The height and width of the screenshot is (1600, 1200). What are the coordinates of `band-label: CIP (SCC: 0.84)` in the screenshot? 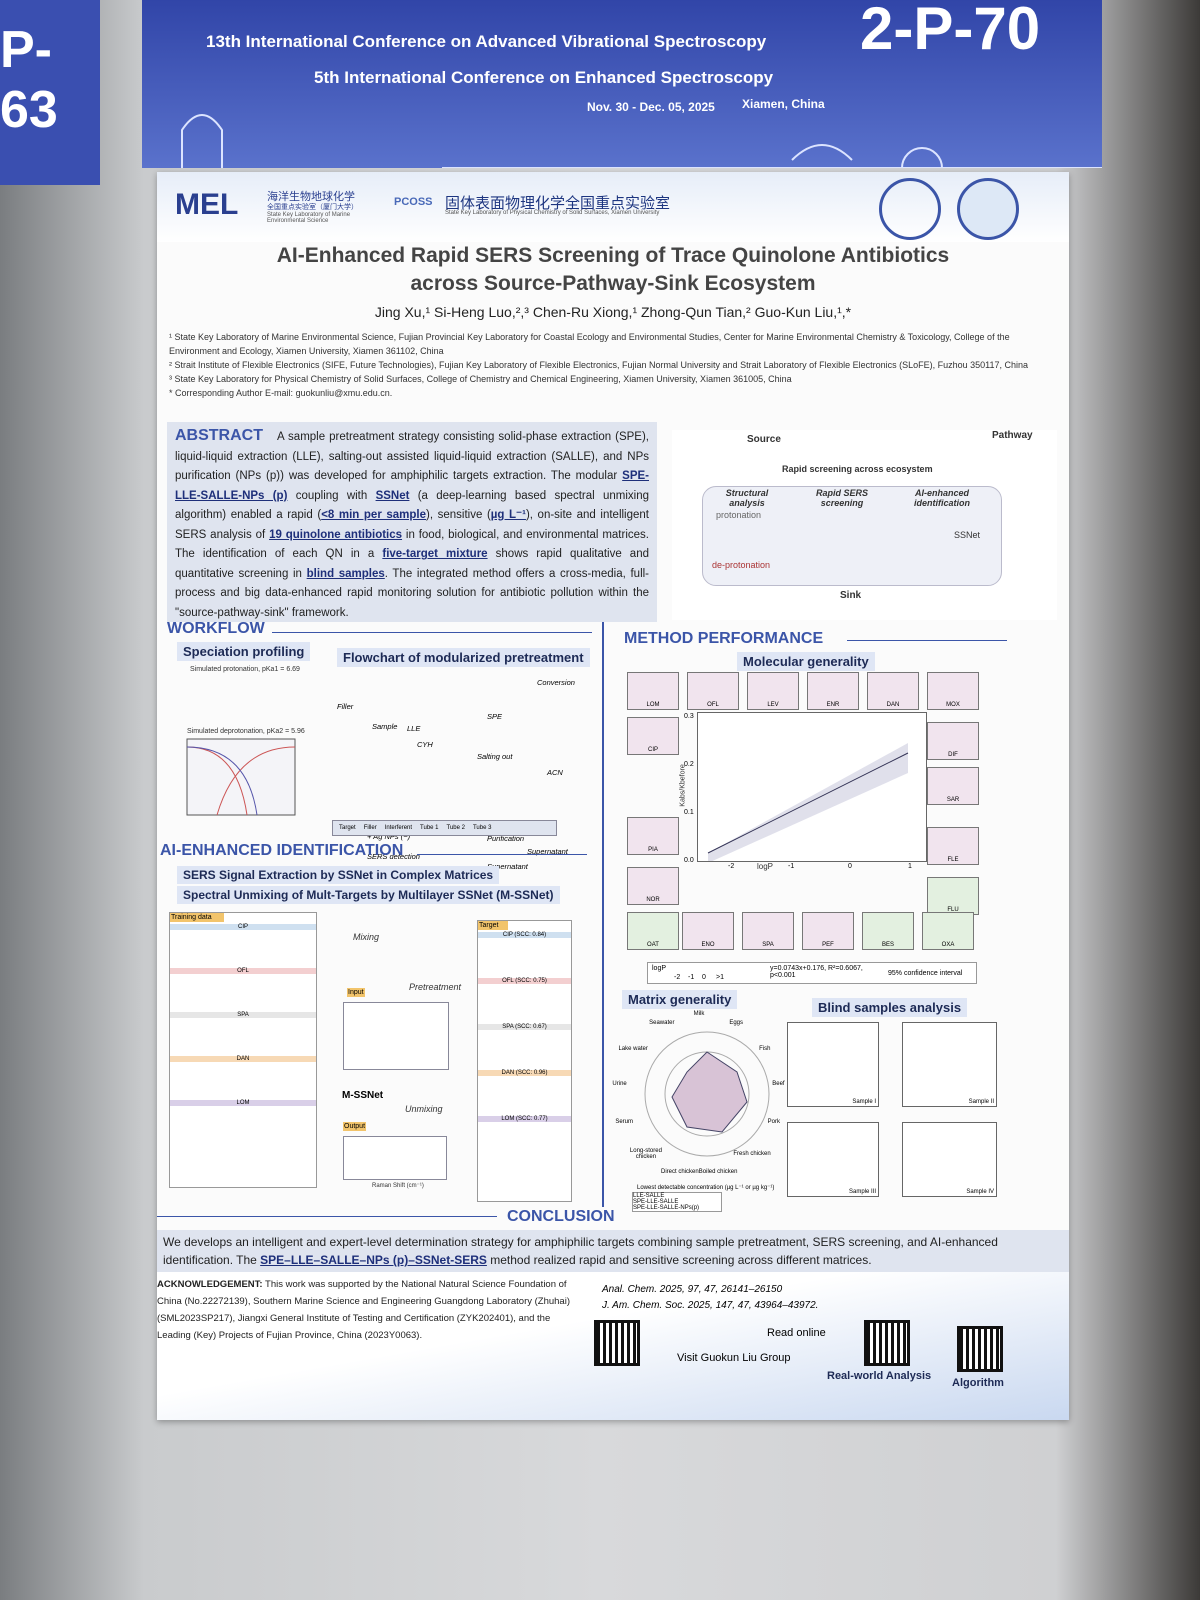 It's located at (524, 935).